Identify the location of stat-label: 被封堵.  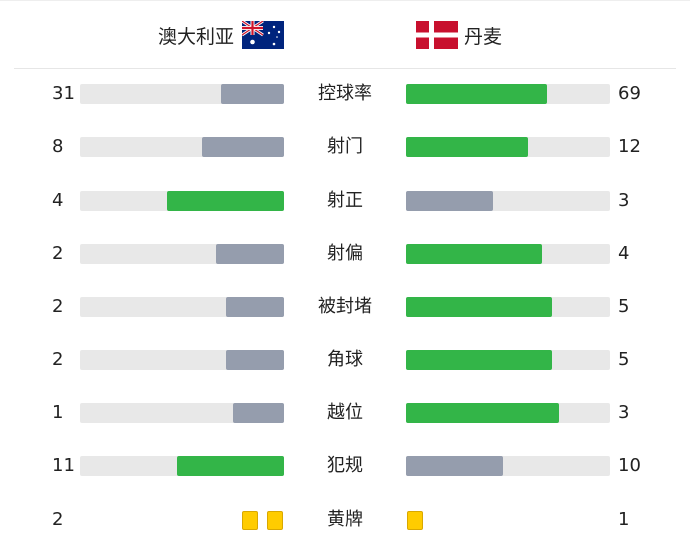
(345, 306).